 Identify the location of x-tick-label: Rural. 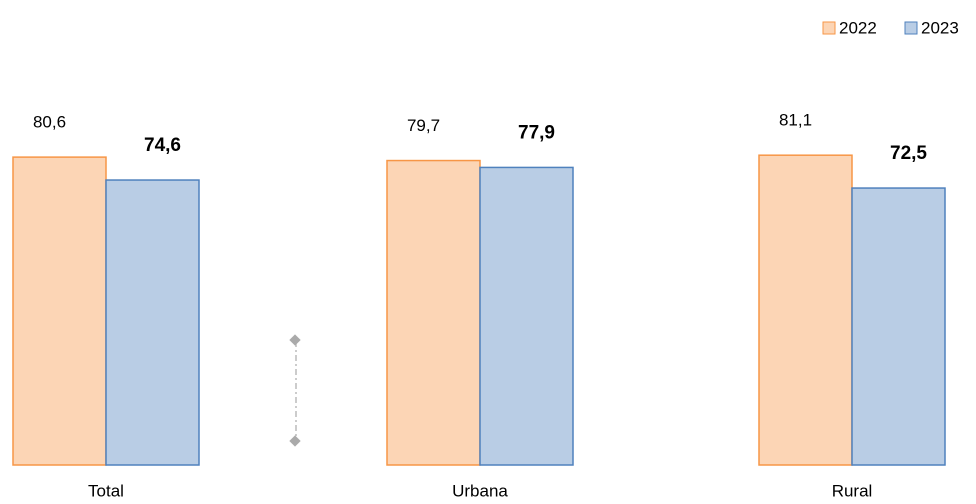
(852, 490).